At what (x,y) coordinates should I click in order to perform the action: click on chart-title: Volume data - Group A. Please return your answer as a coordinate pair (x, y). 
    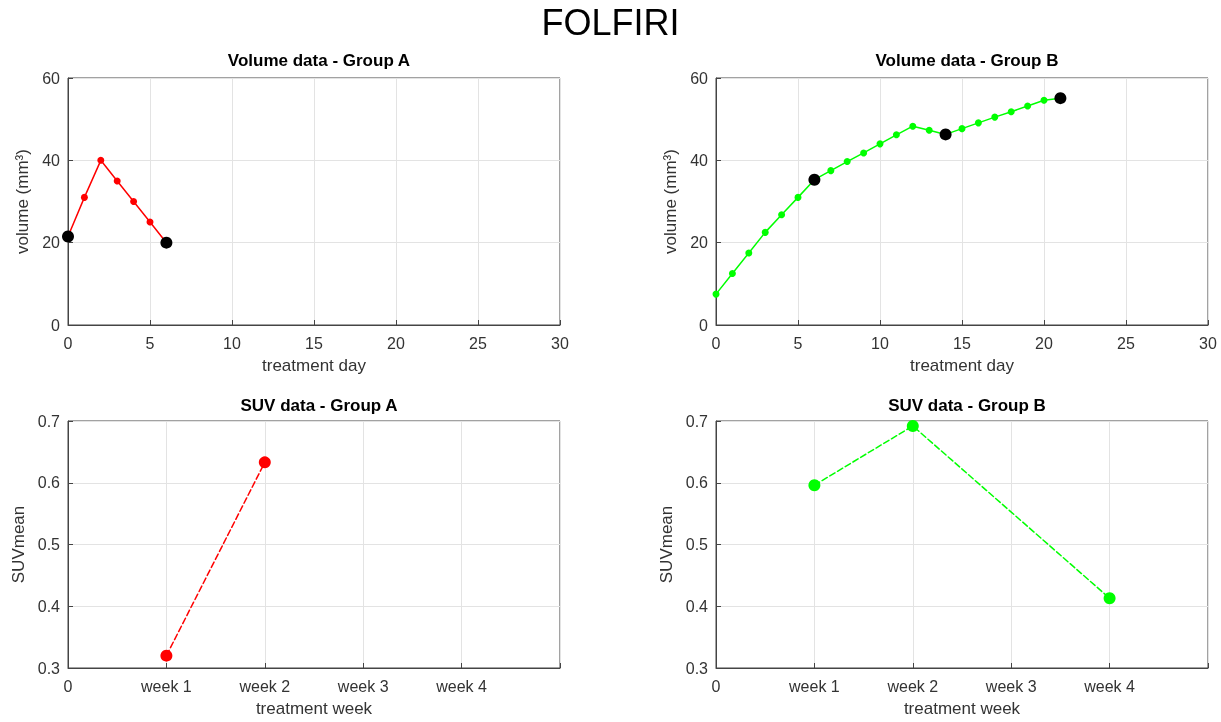
    Looking at the image, I should click on (319, 60).